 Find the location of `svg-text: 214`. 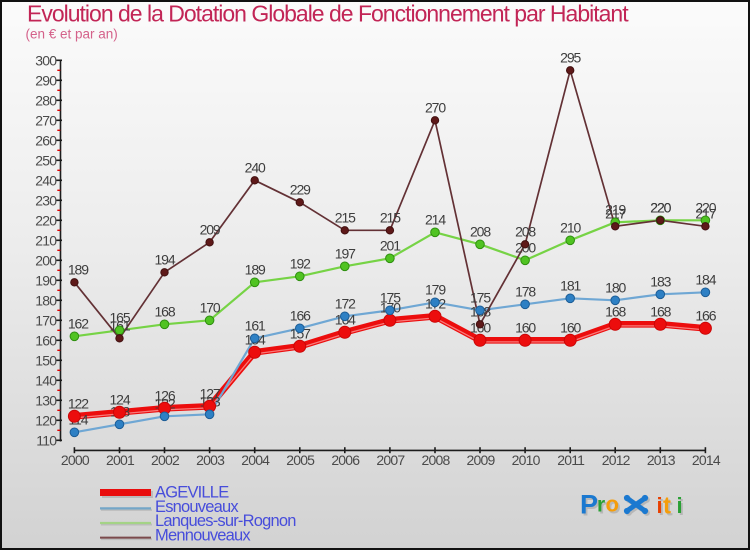

svg-text: 214 is located at coordinates (435, 220).